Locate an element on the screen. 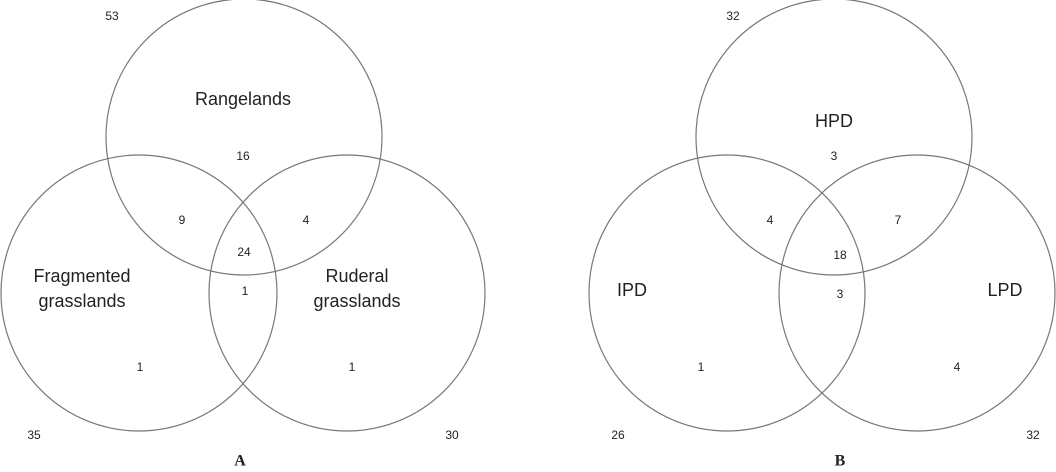 This screenshot has width=1056, height=472. set-name: Fragmented is located at coordinates (81, 276).